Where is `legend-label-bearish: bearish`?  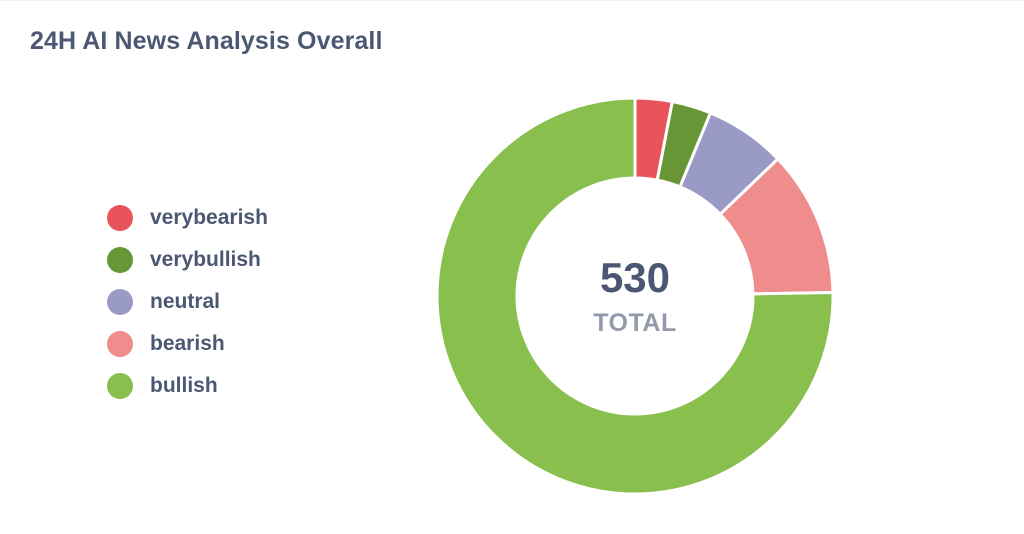
legend-label-bearish: bearish is located at coordinates (187, 343).